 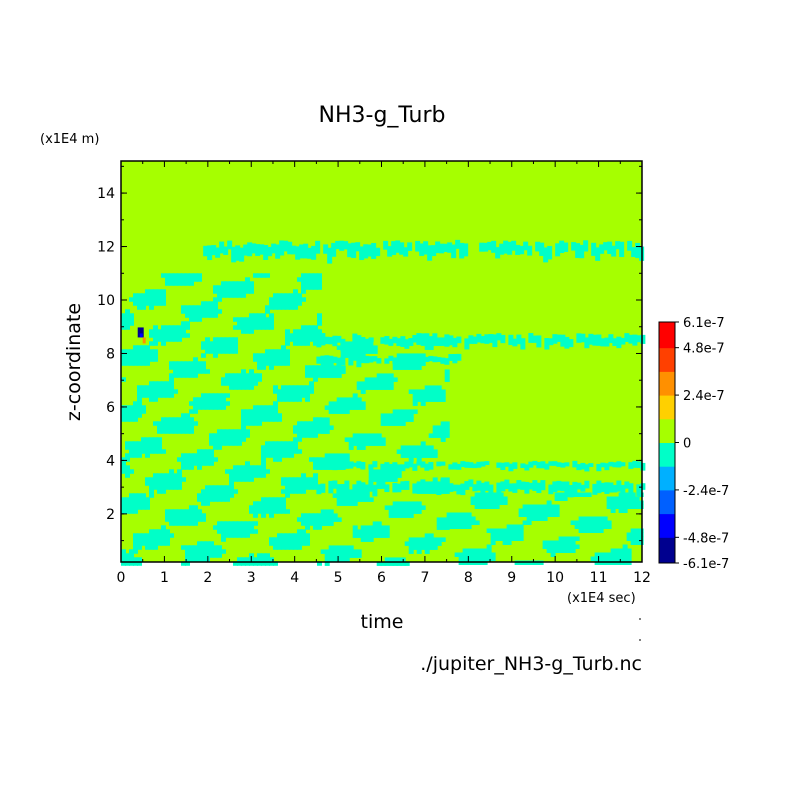 What do you see at coordinates (555, 578) in the screenshot?
I see `x-tick-label: 10` at bounding box center [555, 578].